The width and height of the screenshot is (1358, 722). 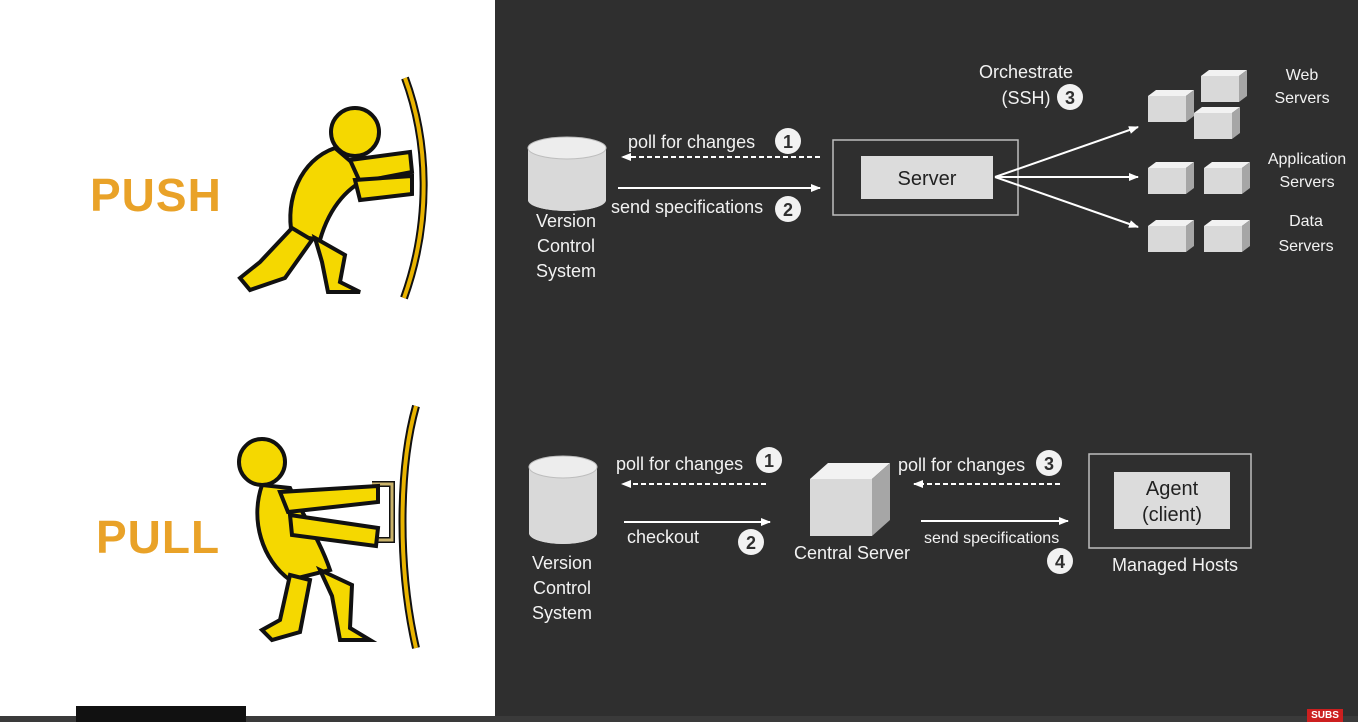 I want to click on pull-poll-3-label: poll for changes, so click(x=961, y=465).